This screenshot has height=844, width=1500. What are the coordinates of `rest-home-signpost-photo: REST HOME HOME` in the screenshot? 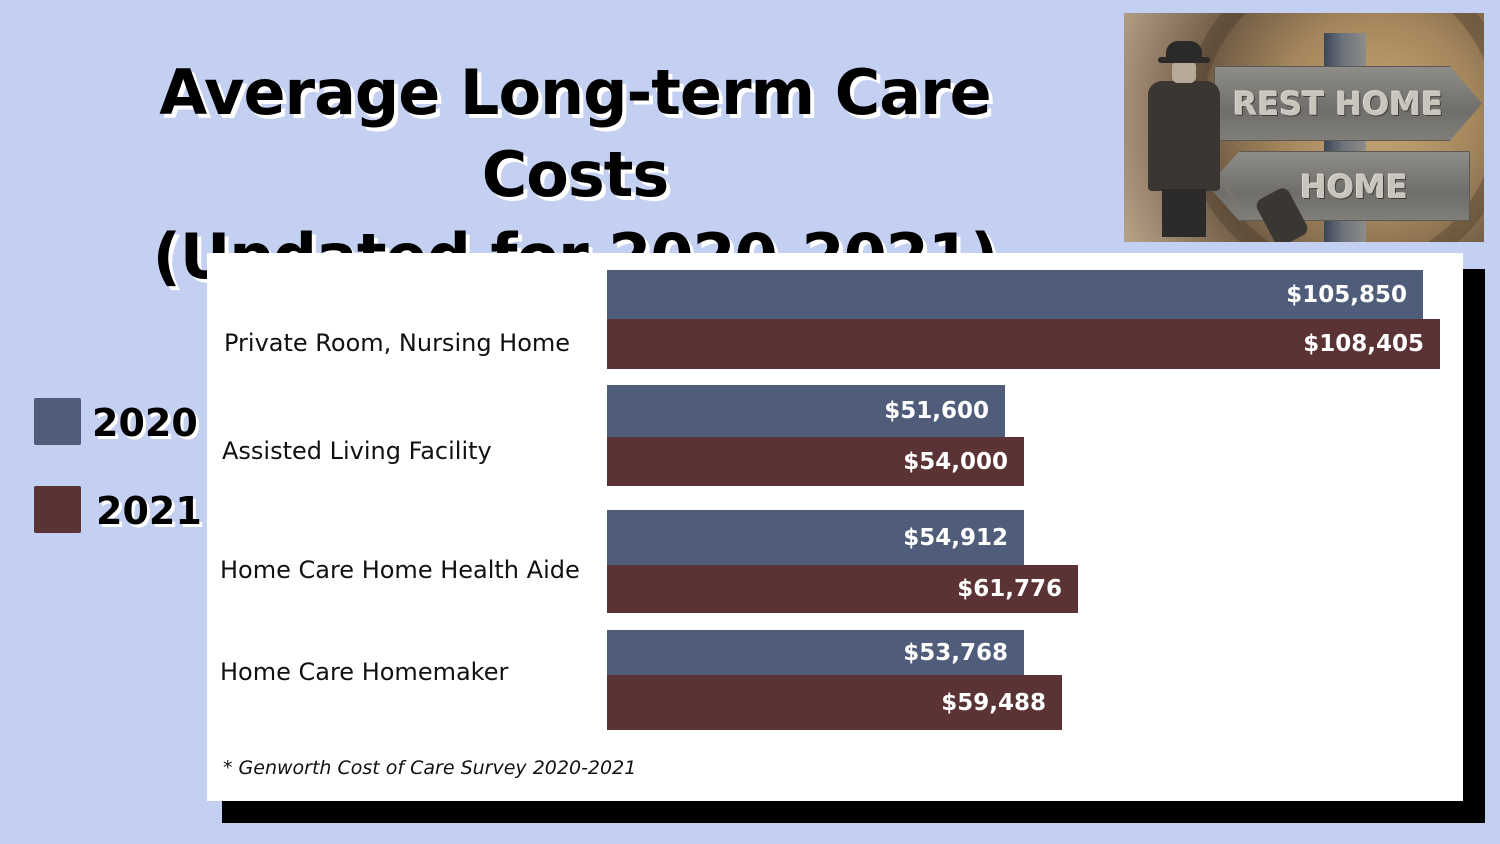 It's located at (1304, 127).